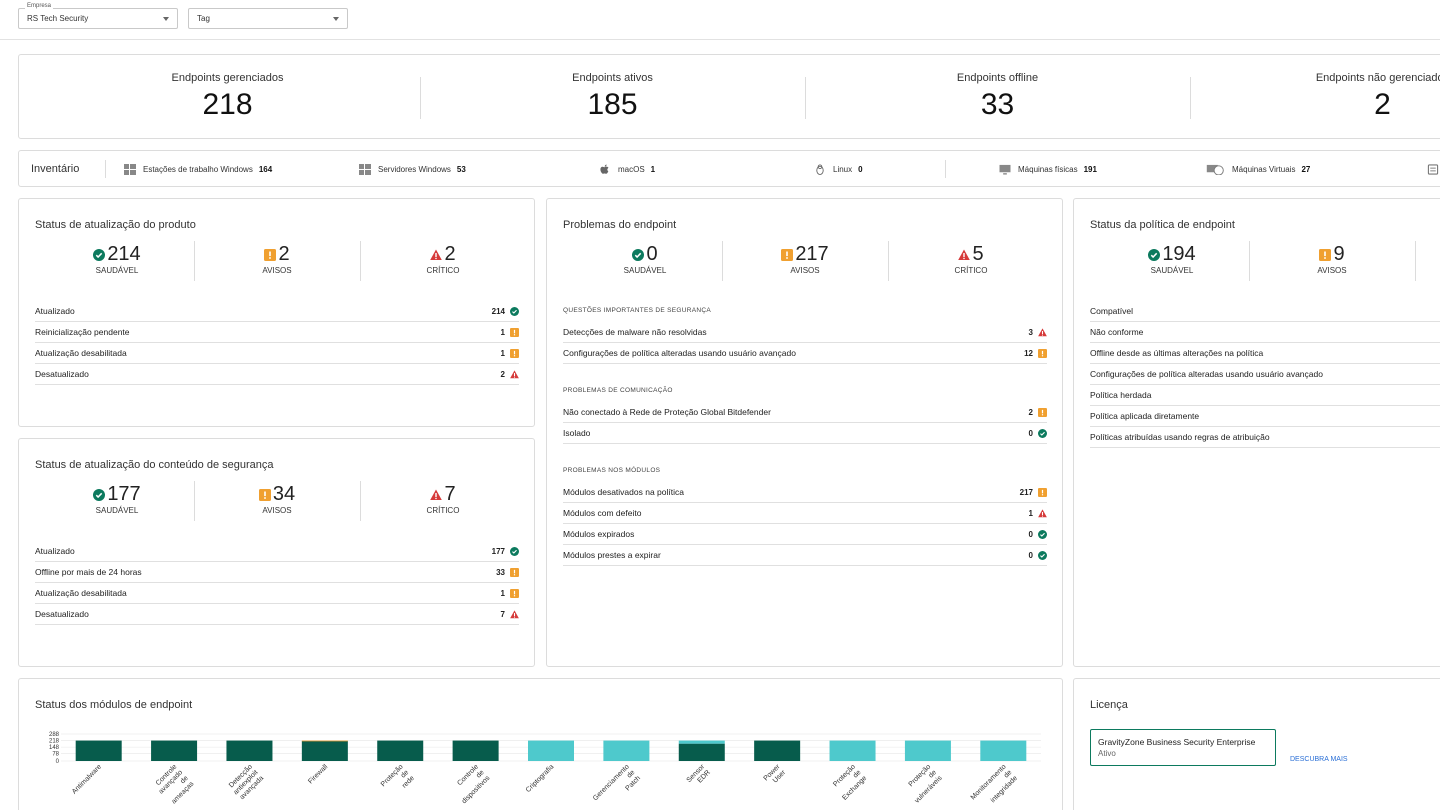 The image size is (1440, 810). What do you see at coordinates (1433, 169) in the screenshot?
I see `inventory-item-more` at bounding box center [1433, 169].